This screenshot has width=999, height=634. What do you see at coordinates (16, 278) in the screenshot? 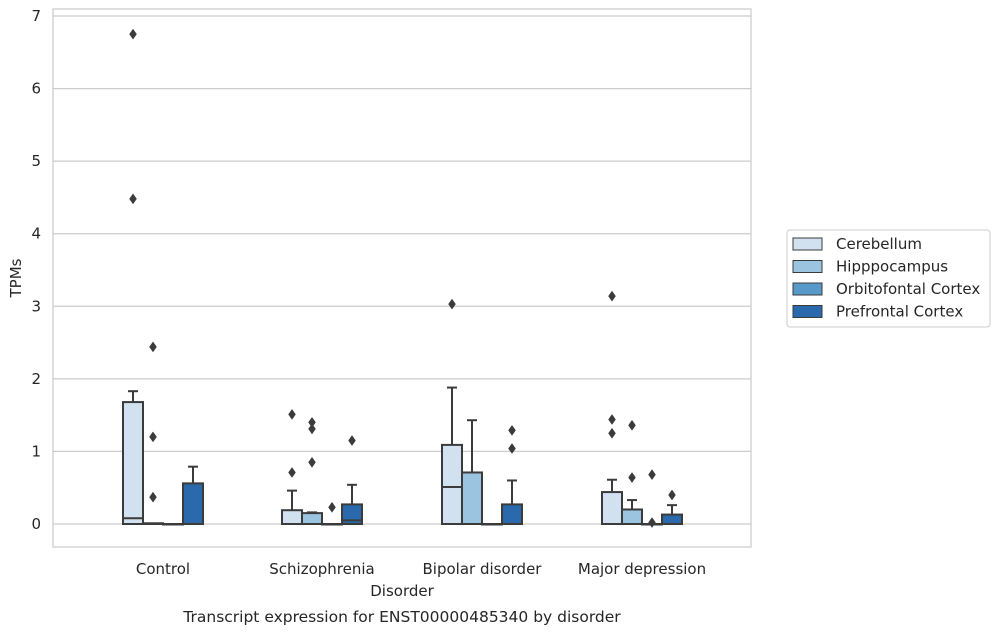
I see `y-axis-label: TPMs` at bounding box center [16, 278].